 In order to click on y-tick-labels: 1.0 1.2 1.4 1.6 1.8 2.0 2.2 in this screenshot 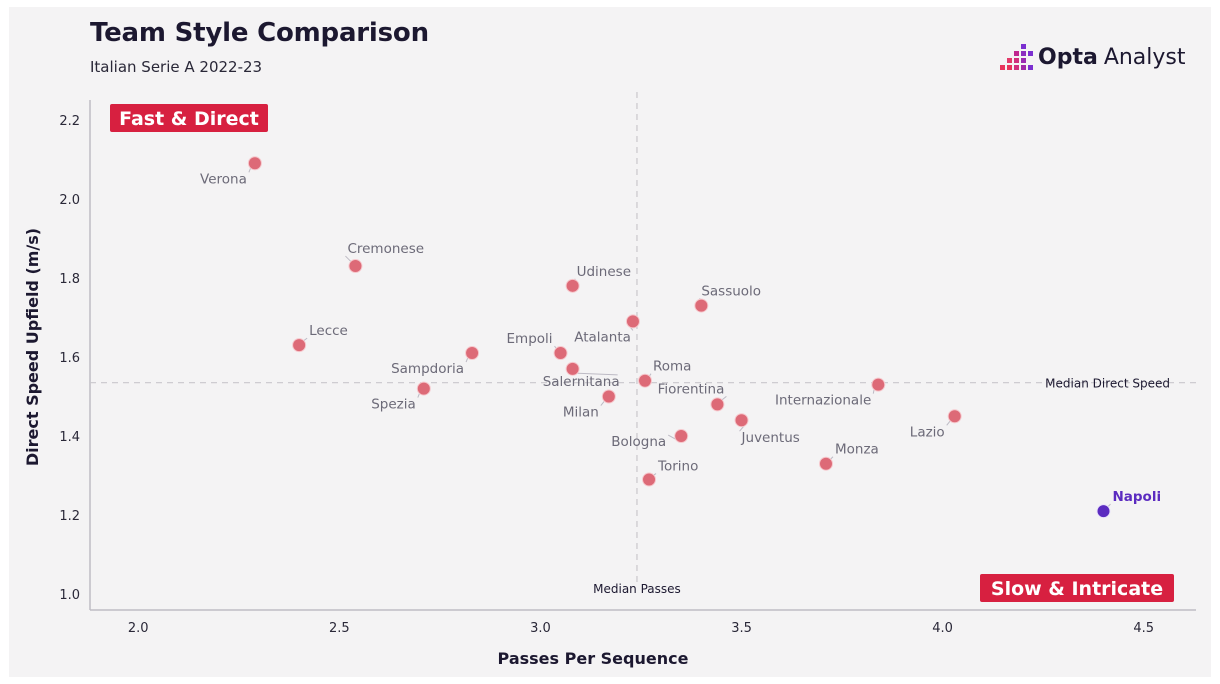, I will do `click(69, 358)`.